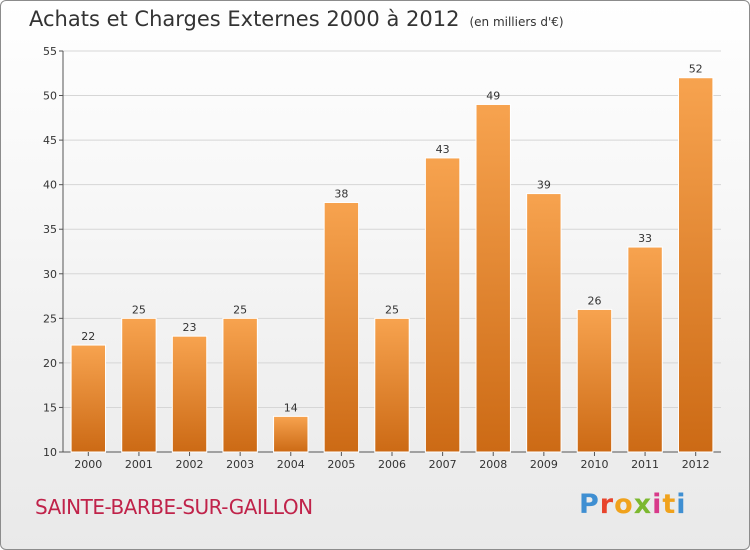  Describe the element at coordinates (516, 22) in the screenshot. I see `chart-unit: (en milliers d'€)` at that location.